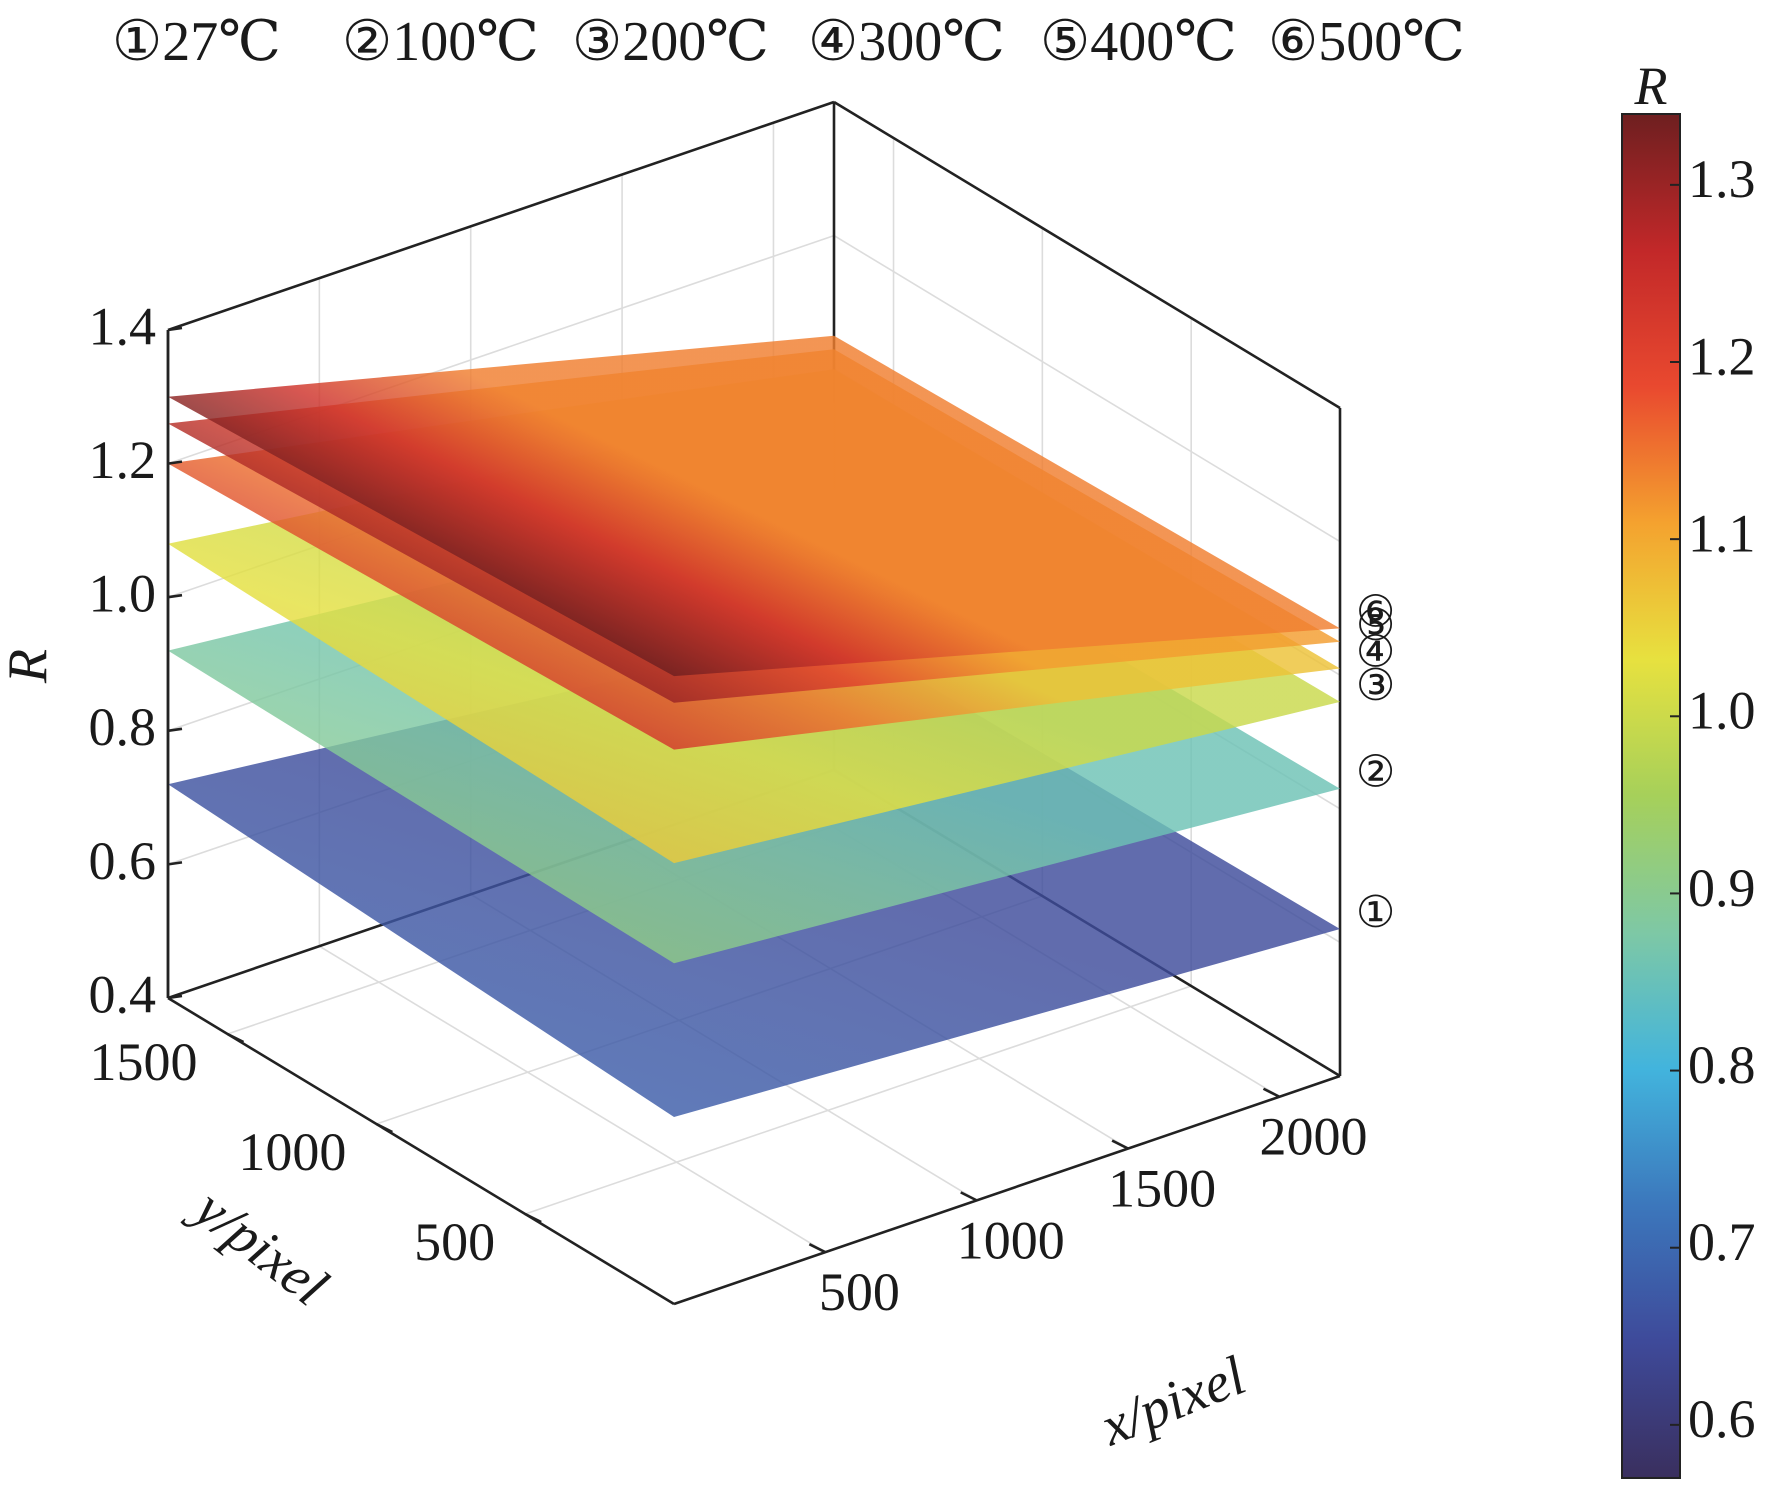 The width and height of the screenshot is (1772, 1512). I want to click on z-tick-label: 0.6, so click(123, 861).